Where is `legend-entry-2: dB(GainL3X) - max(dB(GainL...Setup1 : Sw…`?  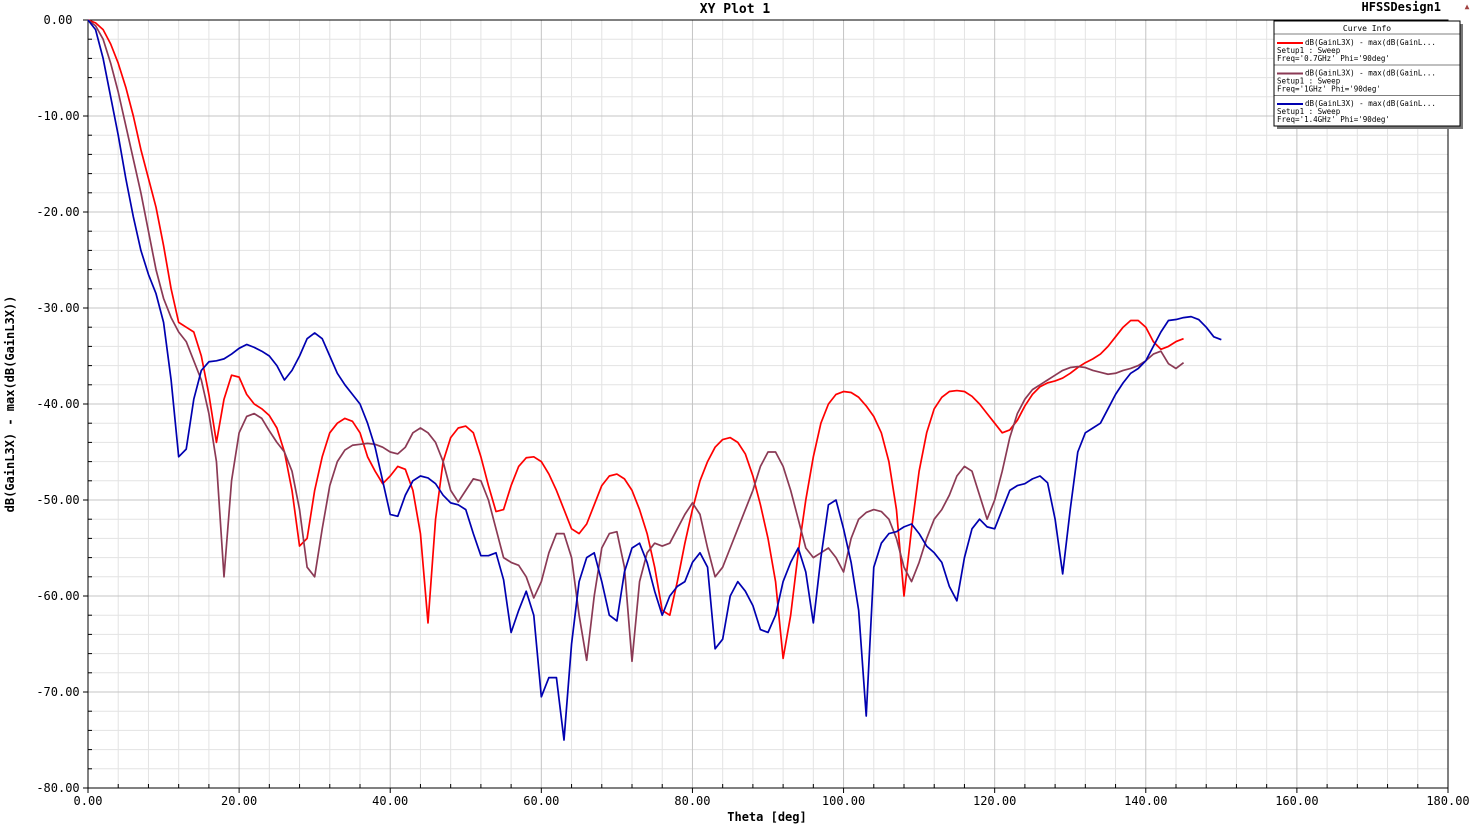 legend-entry-2: dB(GainL3X) - max(dB(GainL...Setup1 : Sw… is located at coordinates (1356, 81).